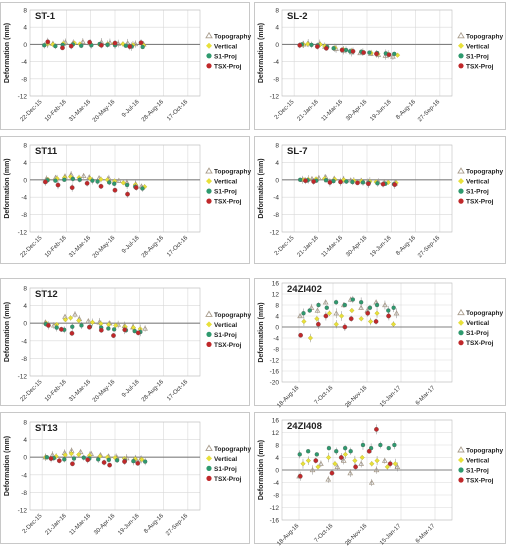  What do you see at coordinates (461, 191) in the screenshot?
I see `legend-marker-s1-proj` at bounding box center [461, 191].